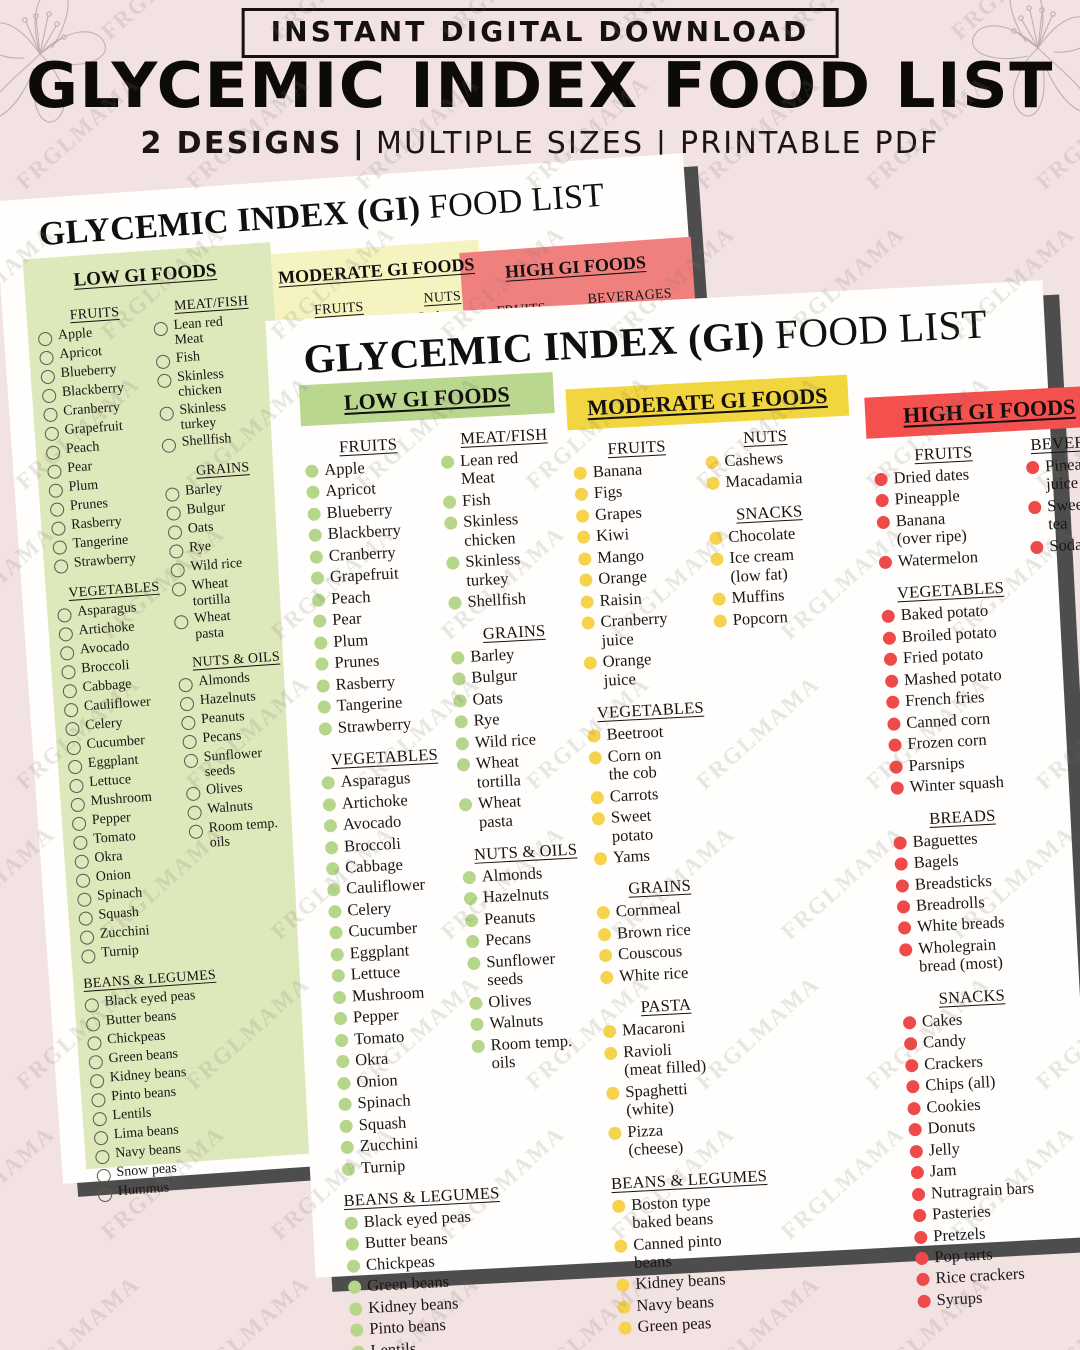  Describe the element at coordinates (944, 699) in the screenshot. I see `food-item-label: French fries` at that location.